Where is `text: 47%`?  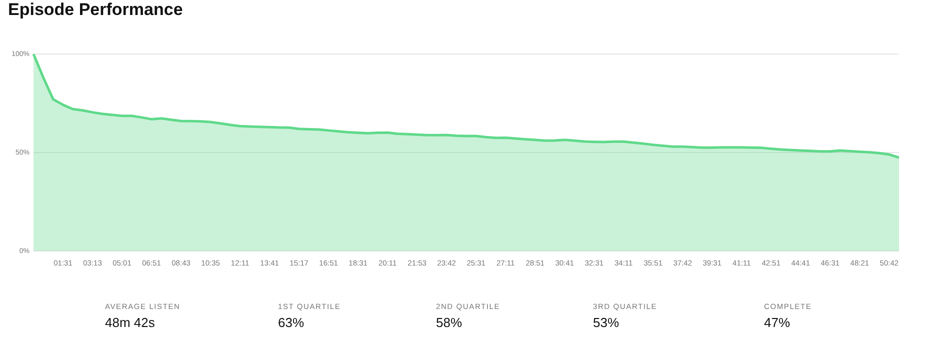
text: 47% is located at coordinates (778, 322).